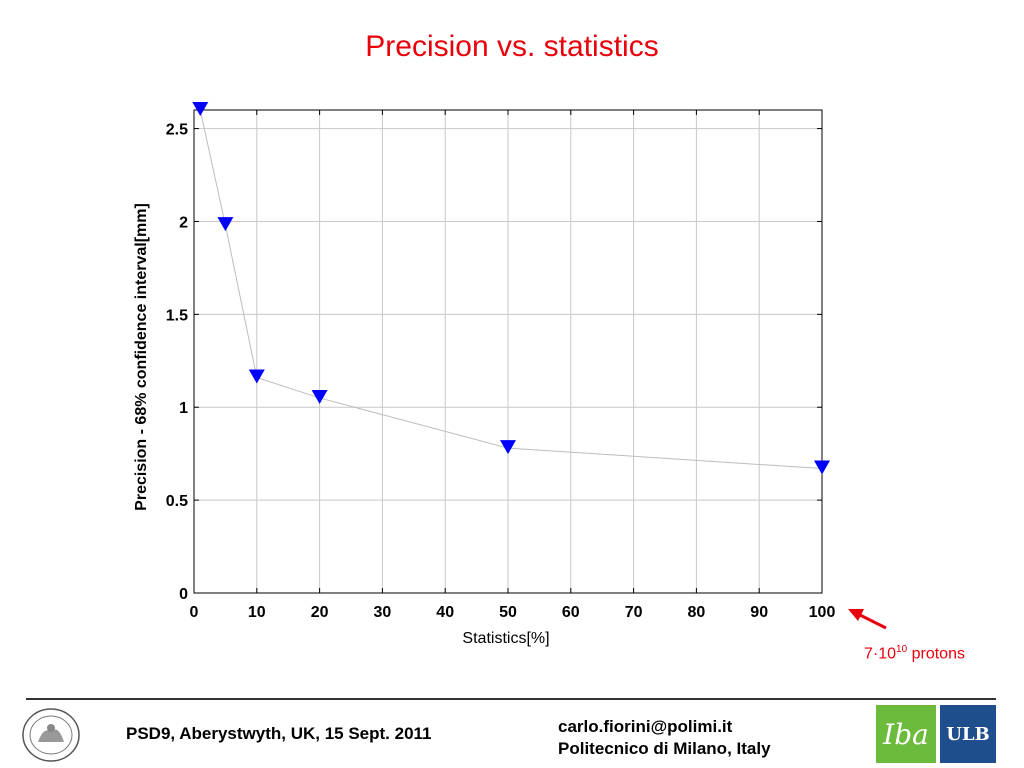 The image size is (1024, 768). I want to click on x-tick-label: 10, so click(257, 612).